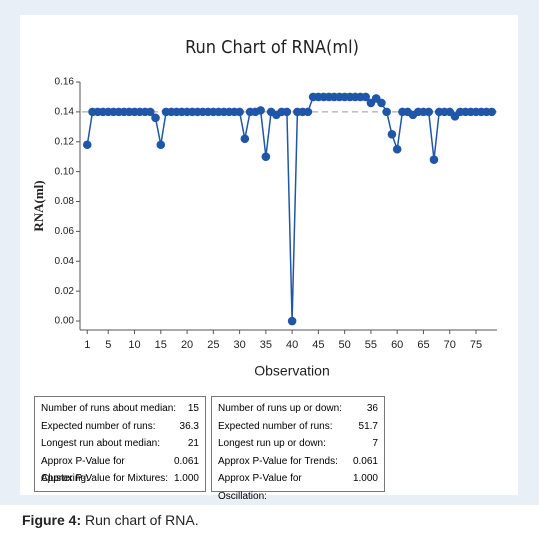 The image size is (539, 536). I want to click on stats-row: Number of runs up or down: 36, so click(298, 409).